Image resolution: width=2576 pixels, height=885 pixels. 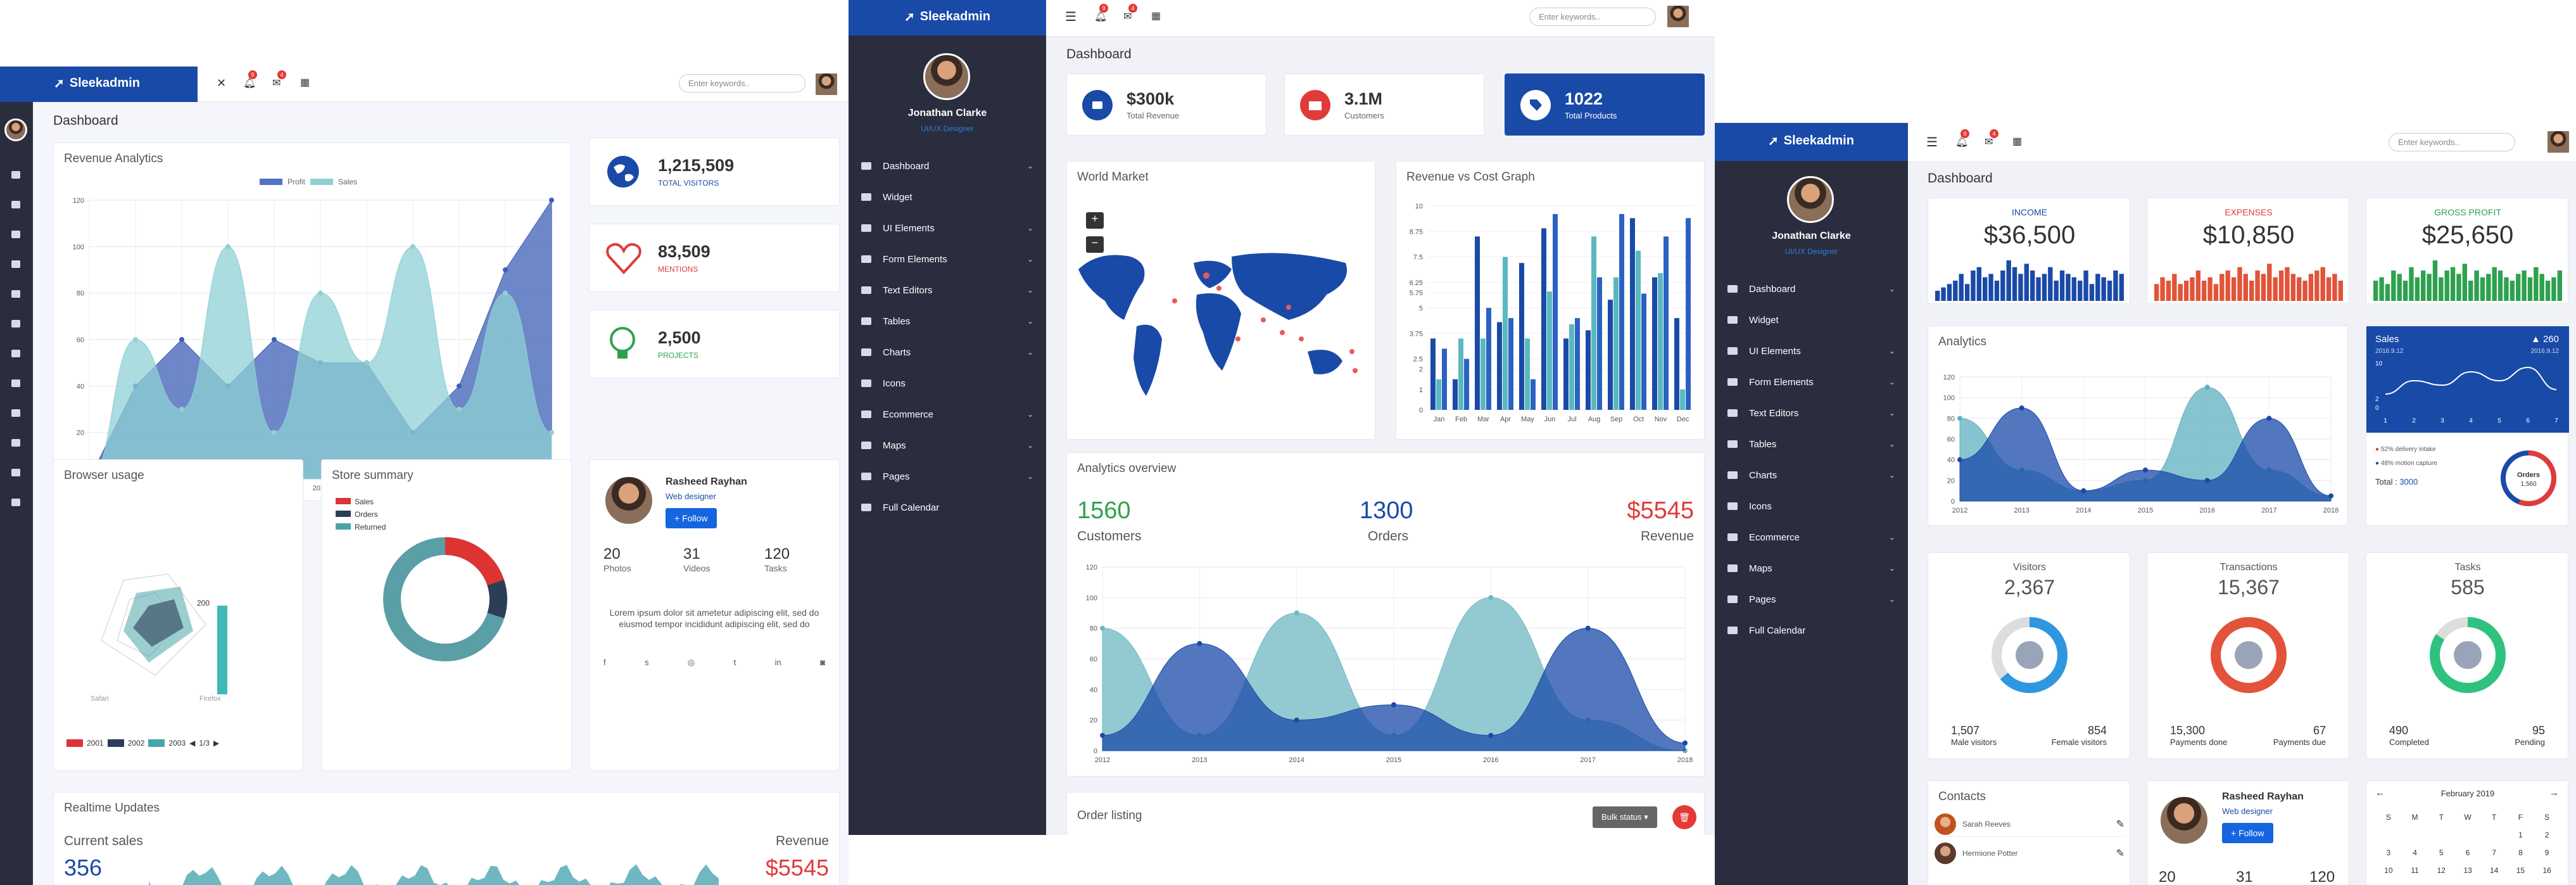 What do you see at coordinates (2467, 870) in the screenshot?
I see `calendar-day: 13` at bounding box center [2467, 870].